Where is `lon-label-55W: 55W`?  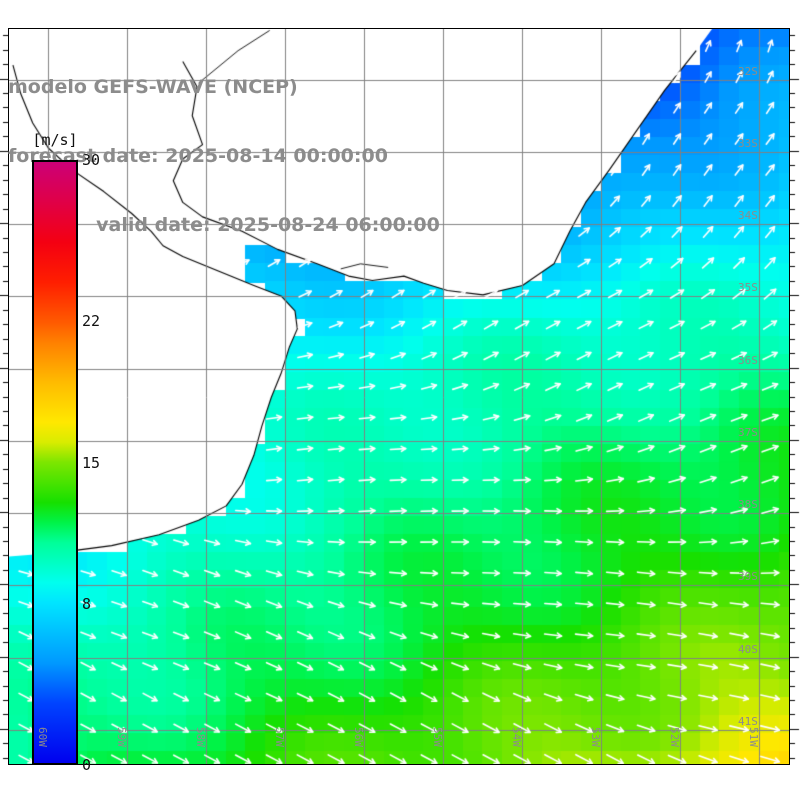
lon-label-55W: 55W is located at coordinates (438, 737).